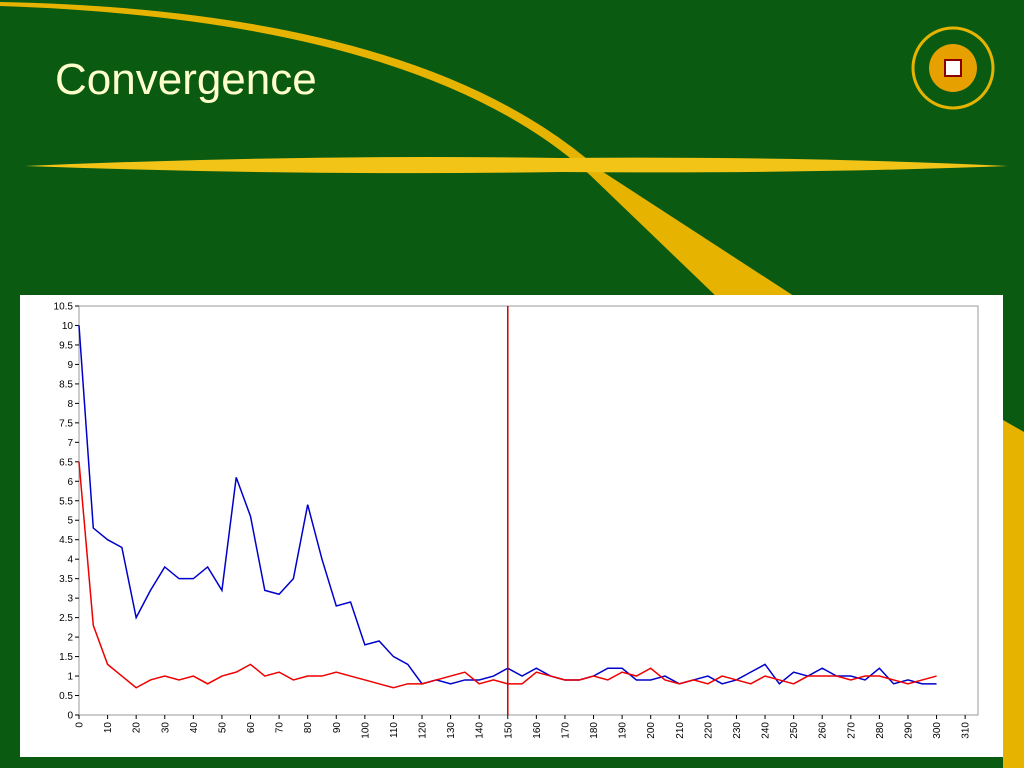 This screenshot has width=1024, height=768. I want to click on slide-title: Convergence, so click(186, 79).